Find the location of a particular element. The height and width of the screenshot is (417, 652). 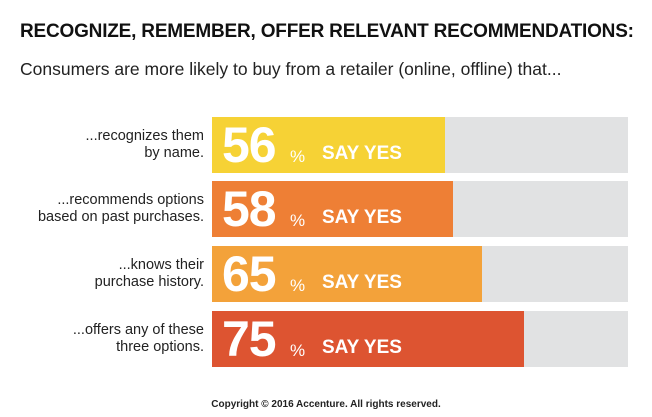

bar-fill: 56% SAY YES is located at coordinates (328, 145).